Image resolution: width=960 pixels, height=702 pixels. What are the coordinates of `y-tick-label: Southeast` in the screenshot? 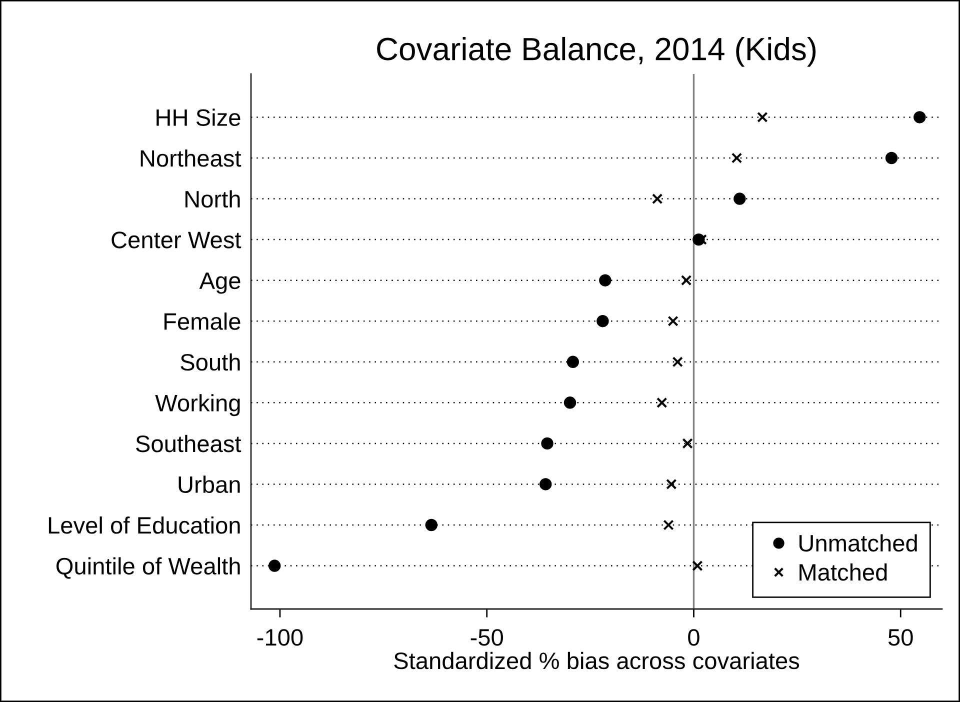 It's located at (189, 443).